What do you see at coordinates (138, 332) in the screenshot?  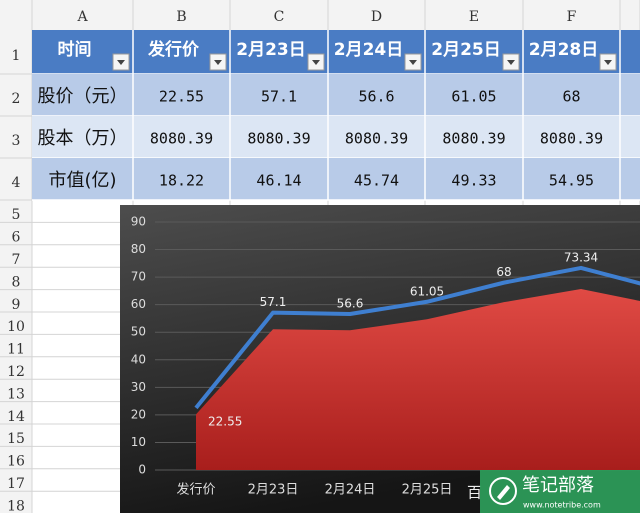 I see `y-tick-label: 50` at bounding box center [138, 332].